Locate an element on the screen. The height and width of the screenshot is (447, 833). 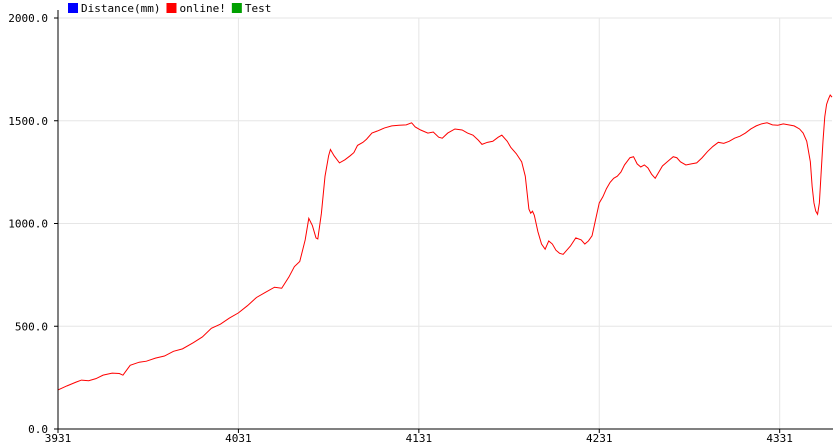
x-tick-label: 4231 is located at coordinates (599, 437).